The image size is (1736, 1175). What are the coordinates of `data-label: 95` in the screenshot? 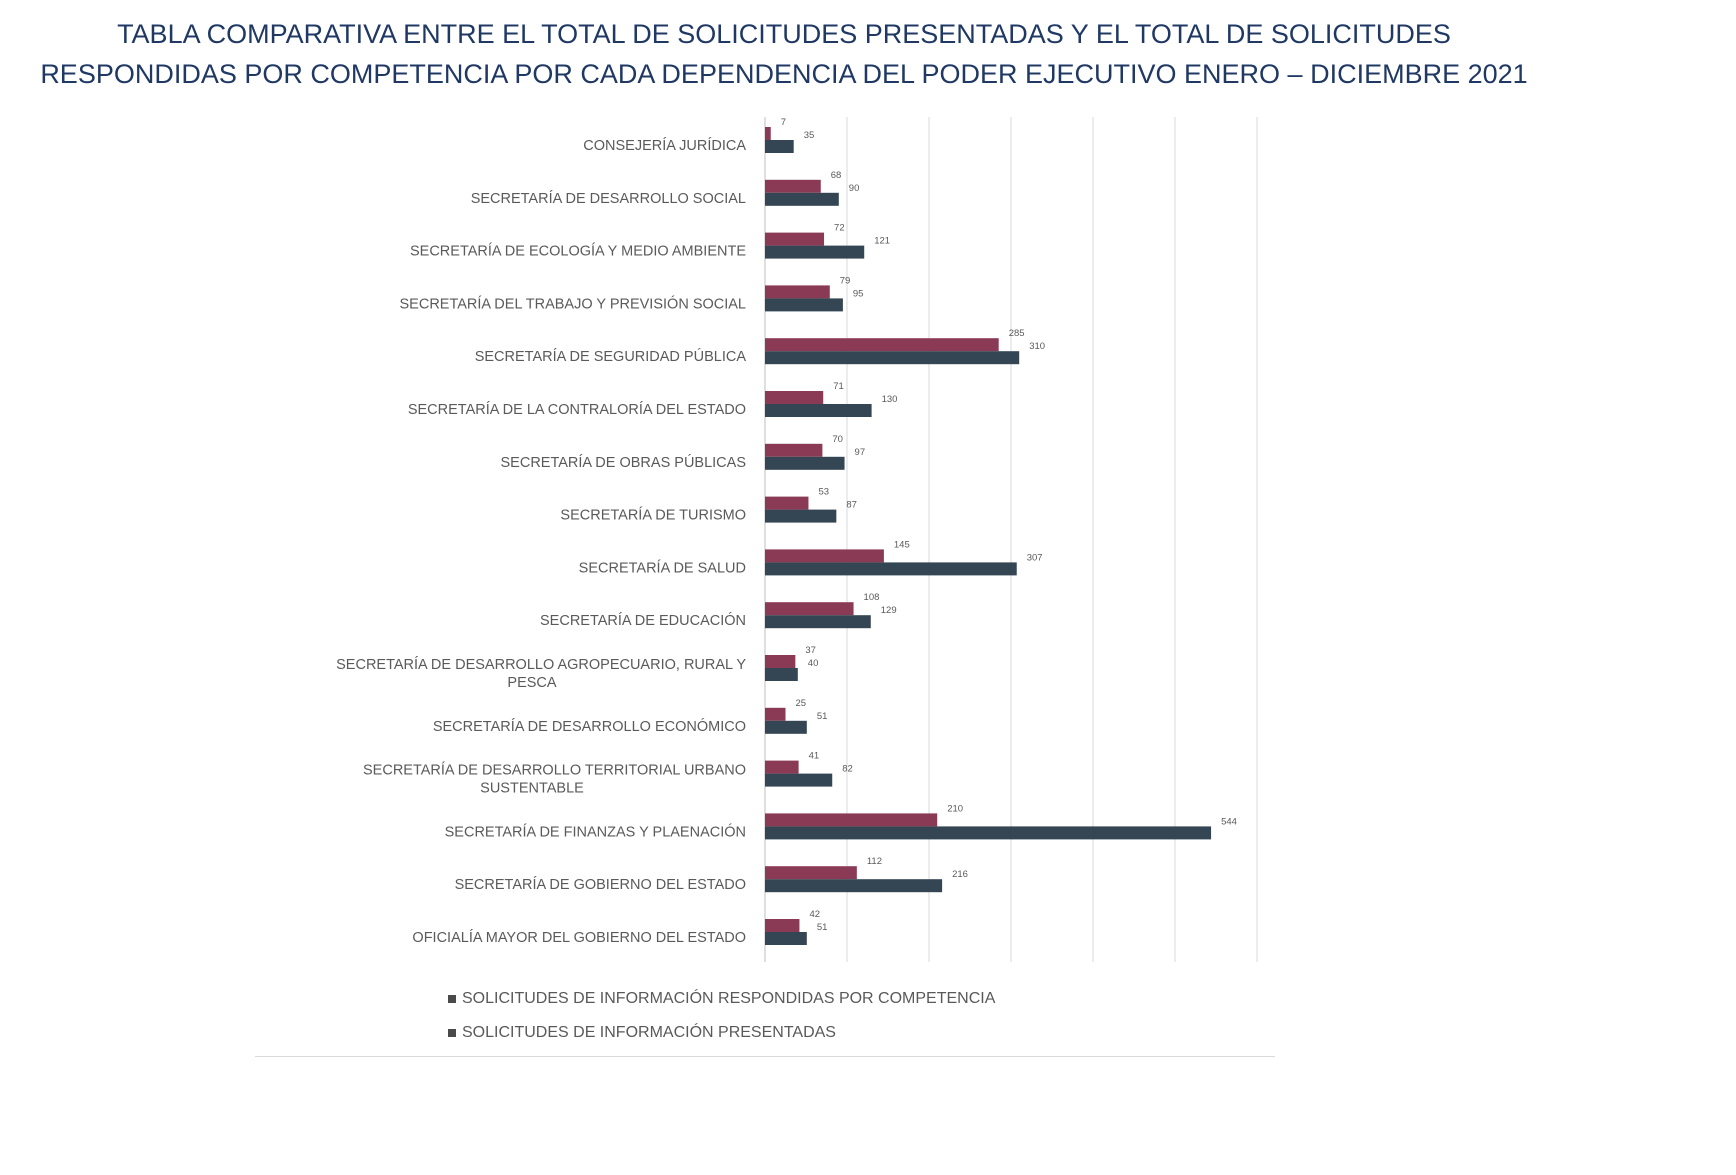 It's located at (858, 293).